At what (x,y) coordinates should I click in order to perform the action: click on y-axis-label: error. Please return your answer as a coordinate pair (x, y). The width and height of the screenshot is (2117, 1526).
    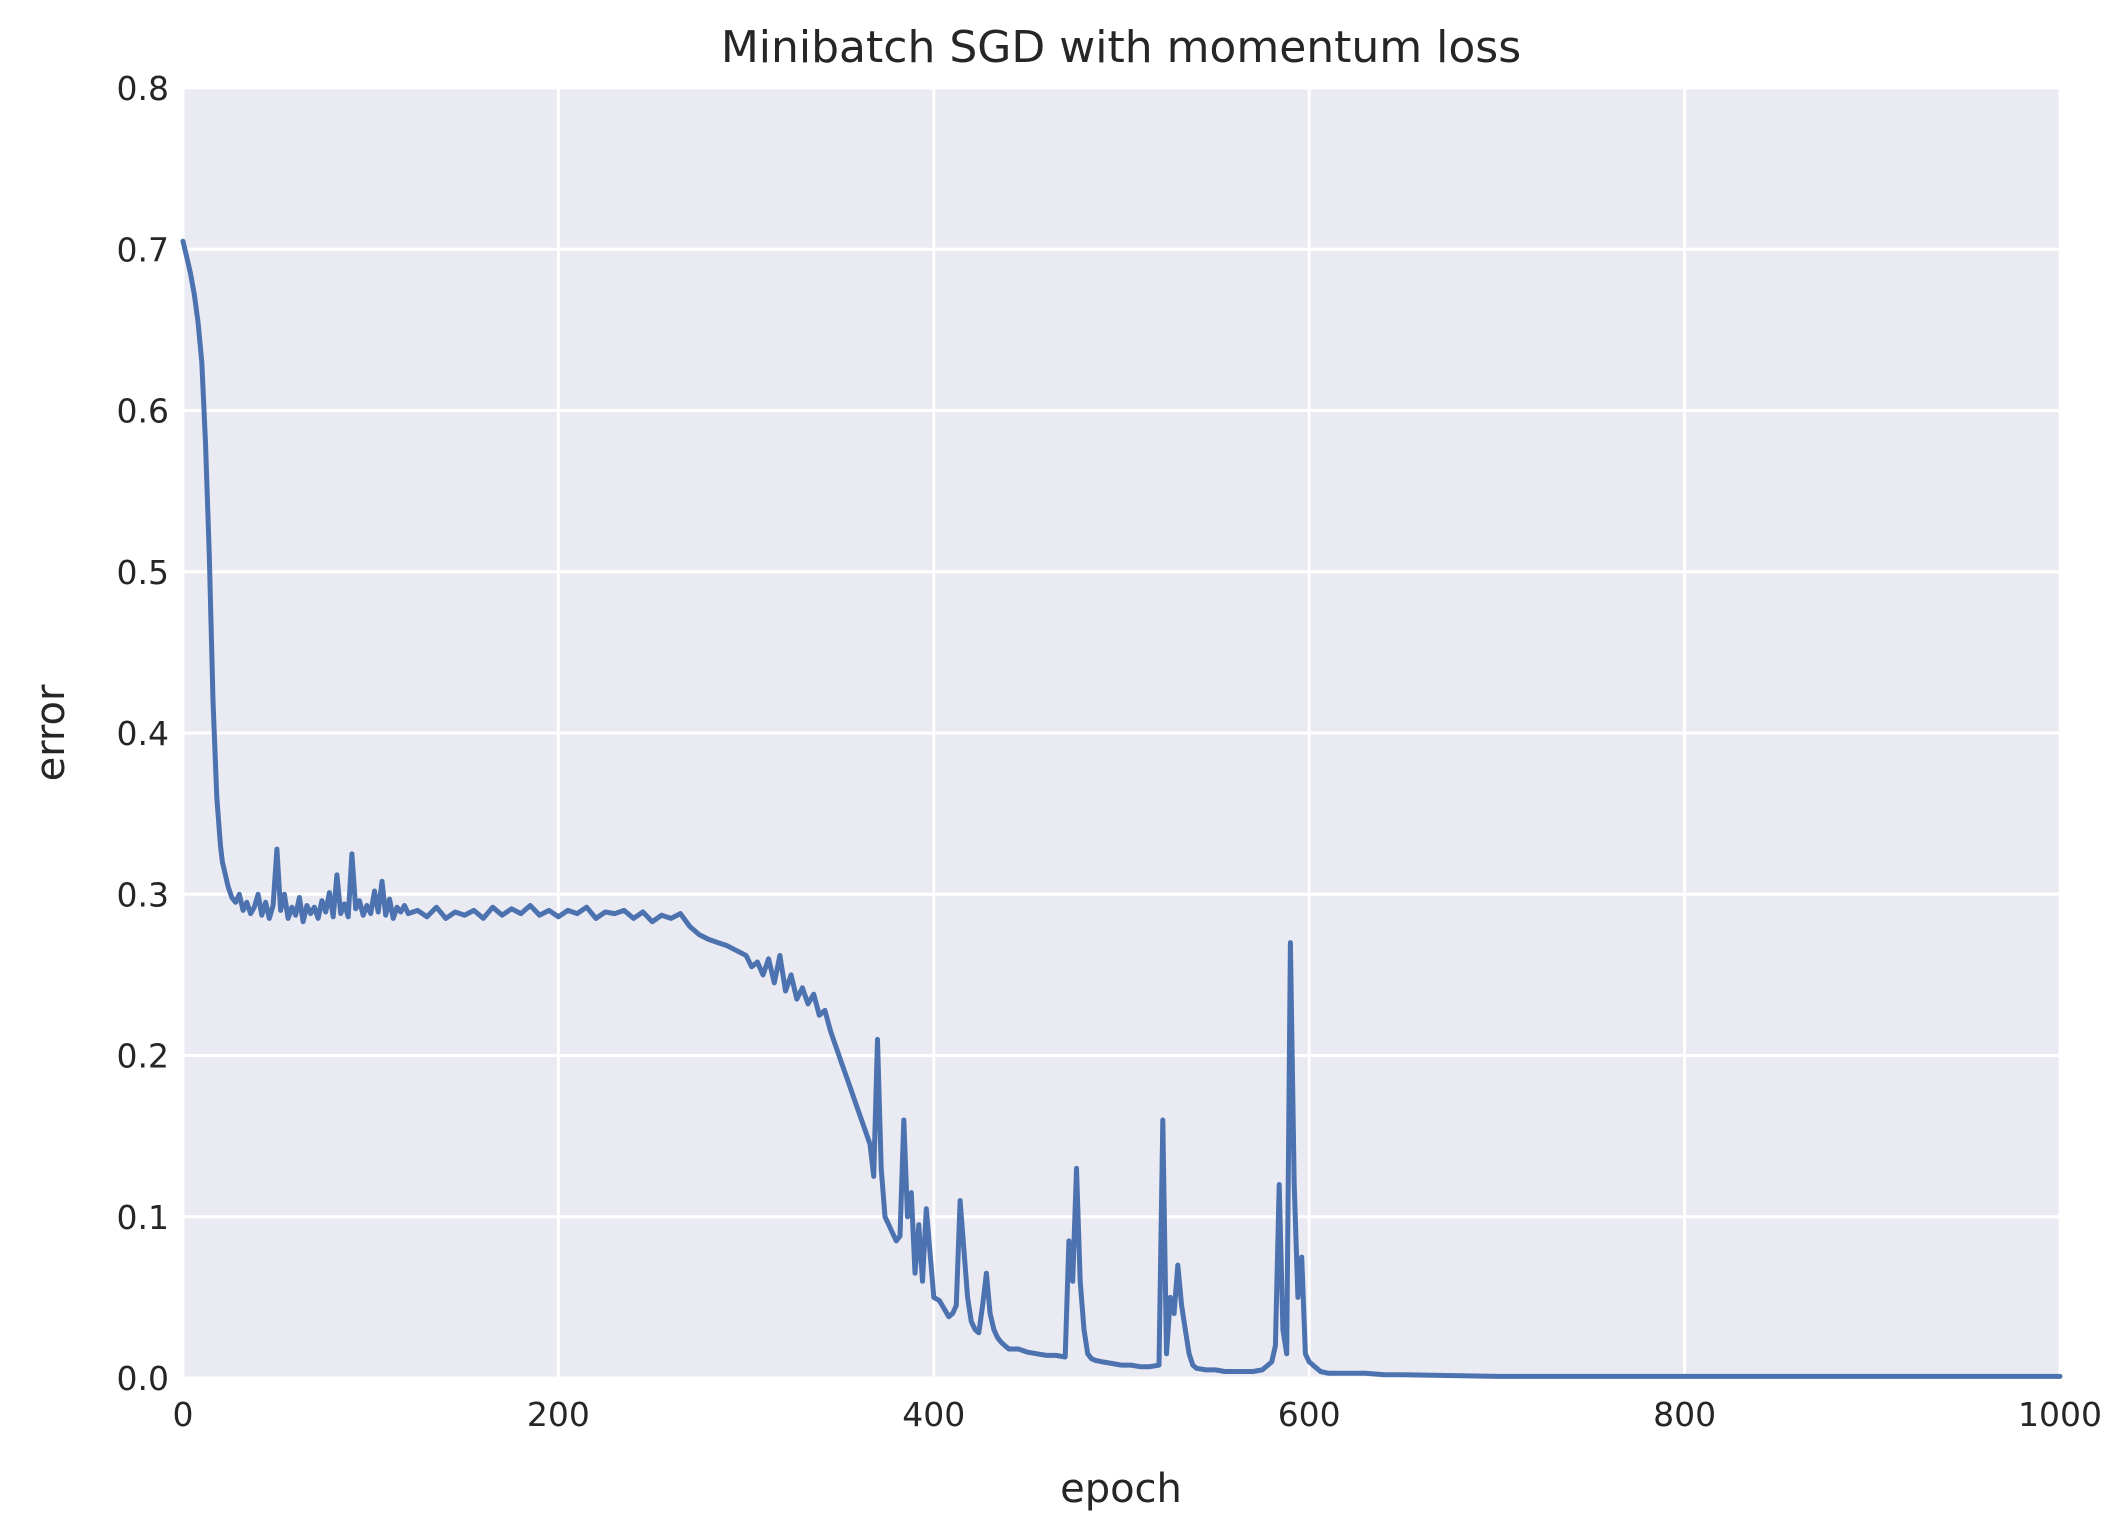
    Looking at the image, I should click on (51, 732).